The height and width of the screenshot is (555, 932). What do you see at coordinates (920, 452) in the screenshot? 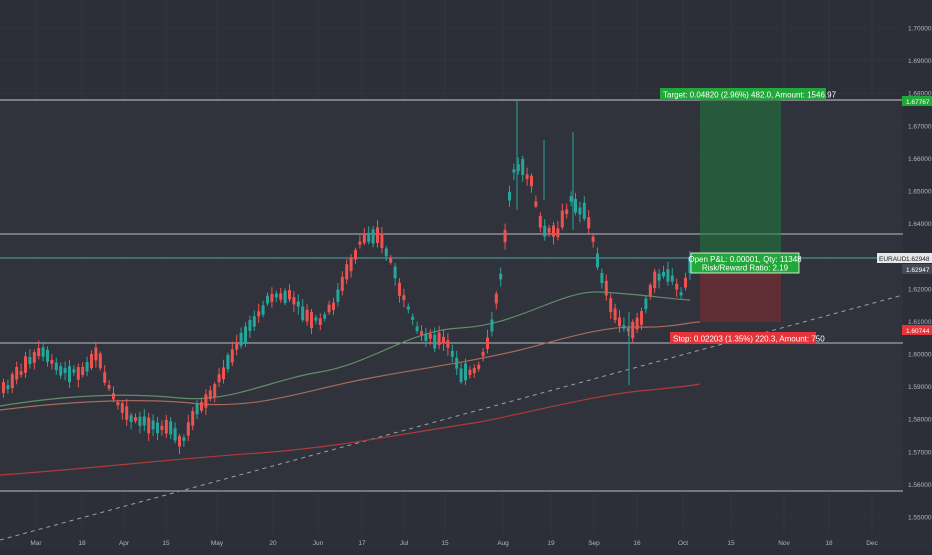
I see `price-tick-label: 1.57000` at bounding box center [920, 452].